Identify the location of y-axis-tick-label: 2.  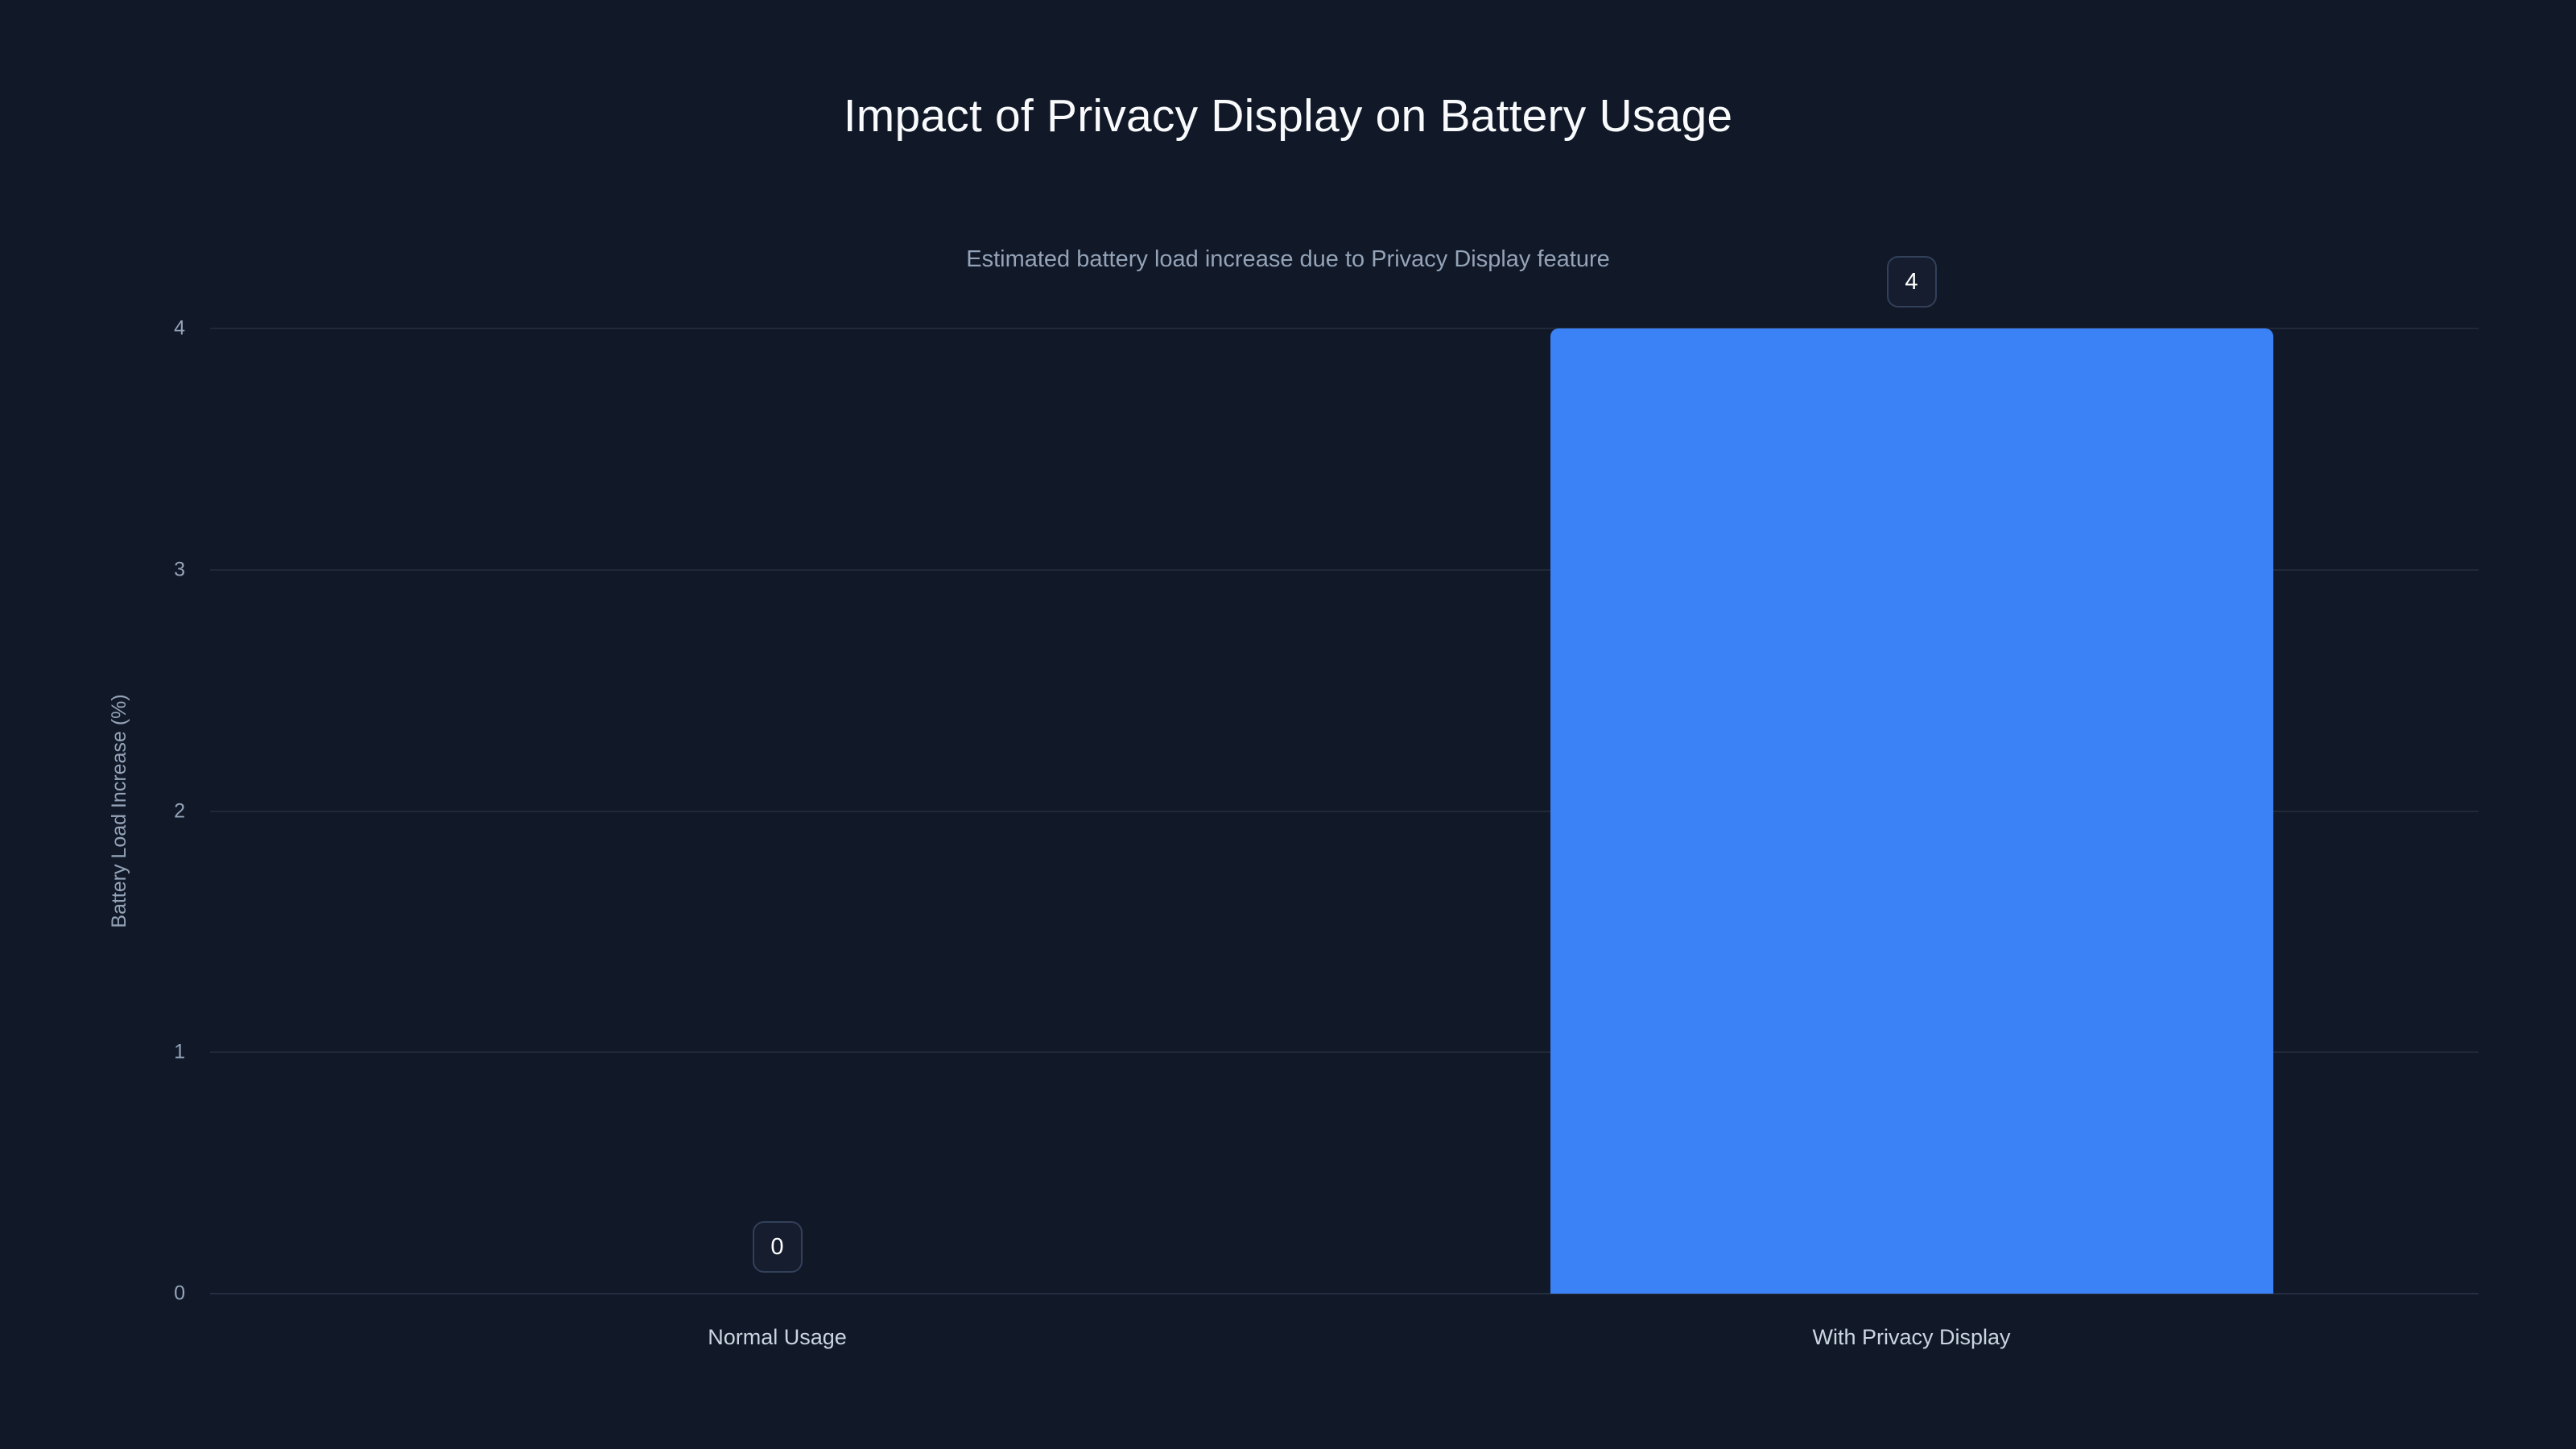
(179, 810).